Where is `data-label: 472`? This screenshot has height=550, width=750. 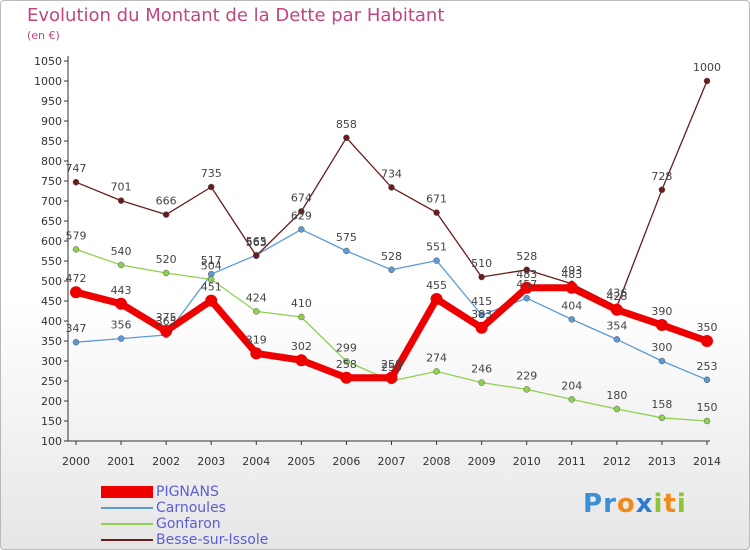
data-label: 472 is located at coordinates (76, 278).